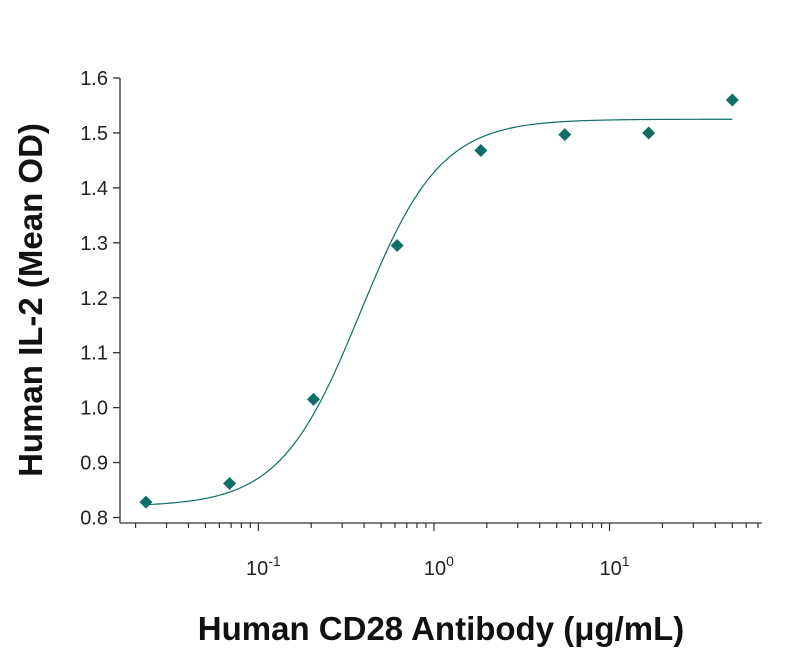  What do you see at coordinates (615, 566) in the screenshot?
I see `x-tick-label: 10¹` at bounding box center [615, 566].